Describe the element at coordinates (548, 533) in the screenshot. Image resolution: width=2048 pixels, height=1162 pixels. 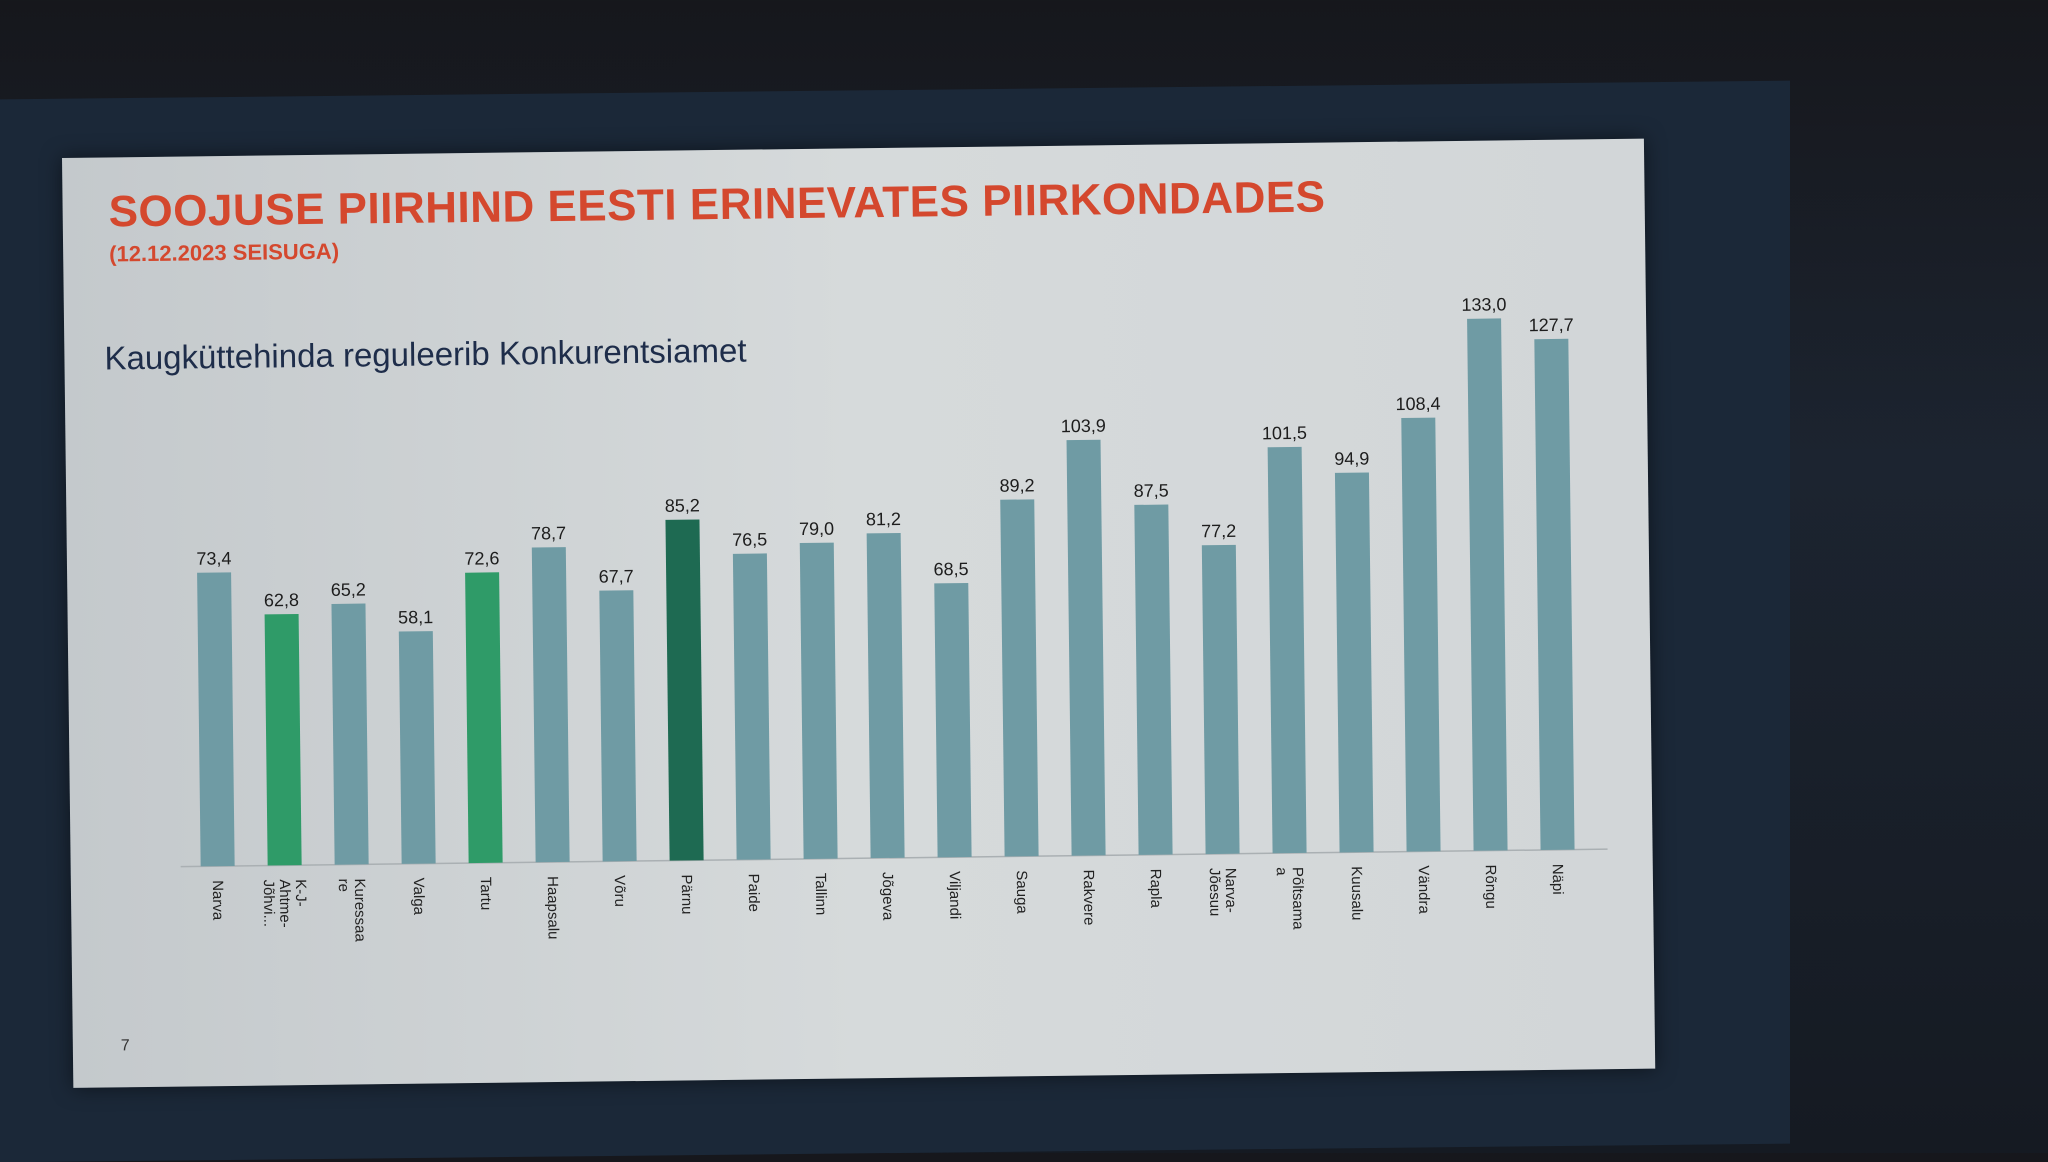
I see `bar-value-label: 78,7` at that location.